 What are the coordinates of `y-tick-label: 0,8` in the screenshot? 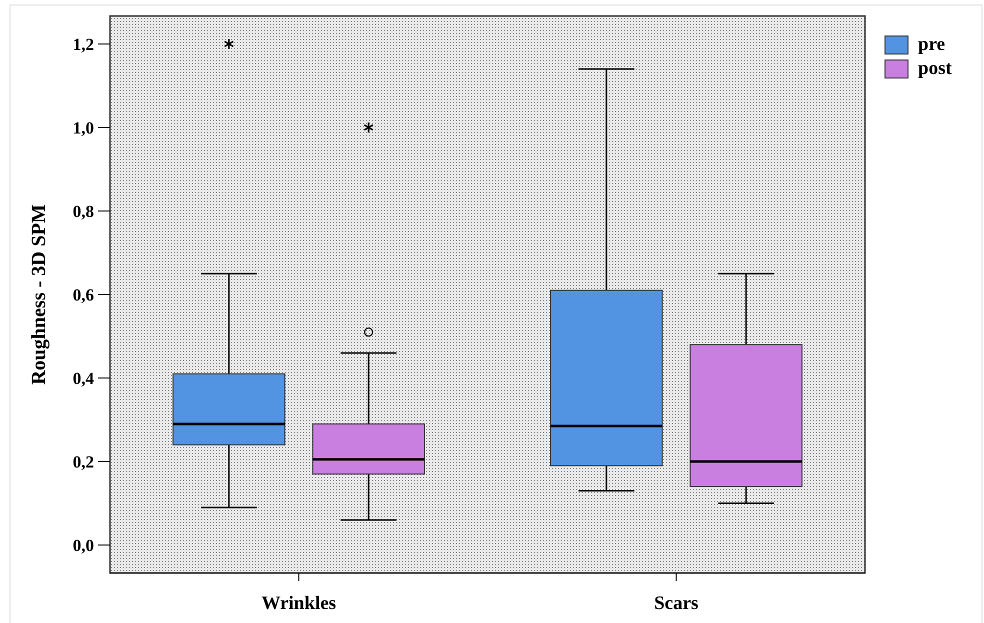 It's located at (83, 211).